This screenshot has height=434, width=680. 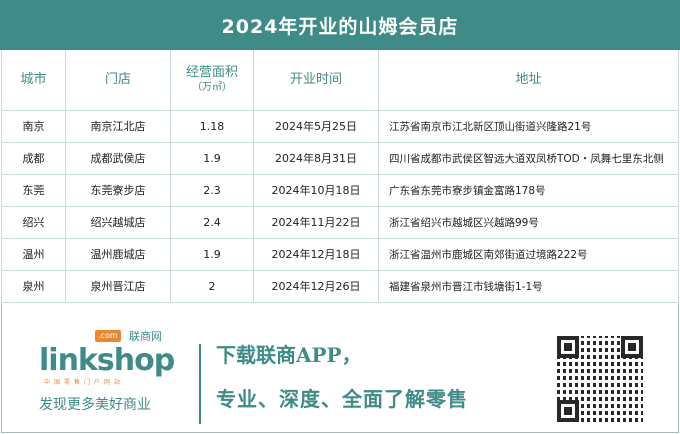 I want to click on linkshop-logo: .com 联商网 linkshop 中国零售门户网站, so click(x=114, y=360).